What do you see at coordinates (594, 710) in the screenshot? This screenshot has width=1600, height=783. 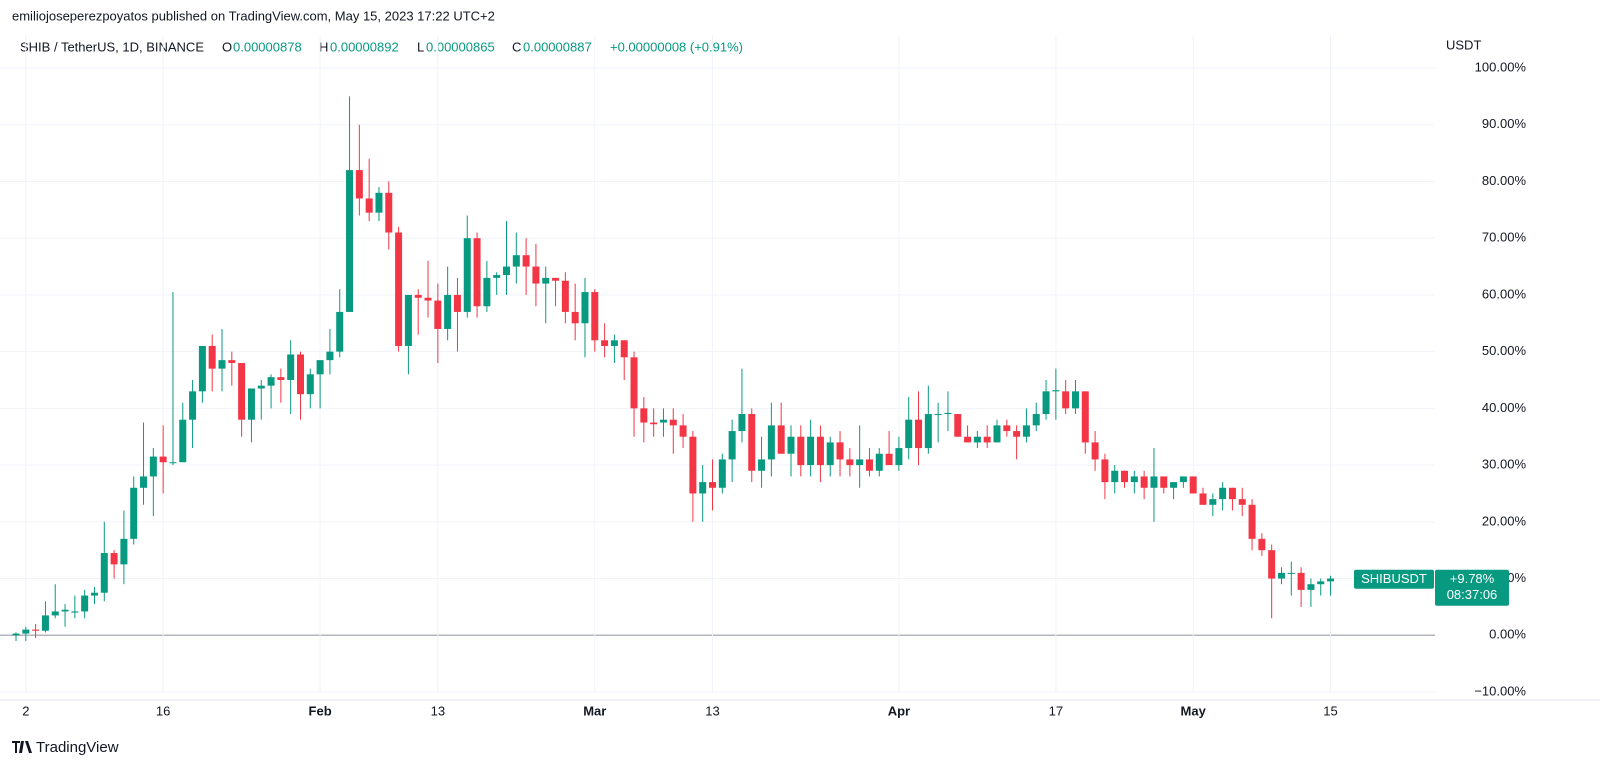 I see `x-tick-label: Mar` at bounding box center [594, 710].